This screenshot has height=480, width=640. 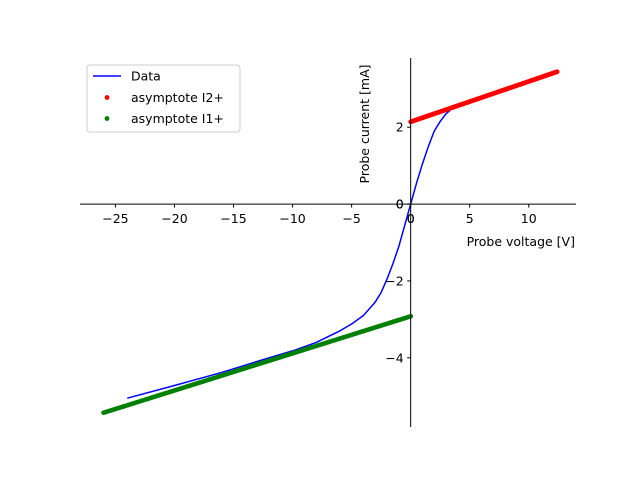 I want to click on legend-label-i1: asymptote I1+, so click(x=177, y=118).